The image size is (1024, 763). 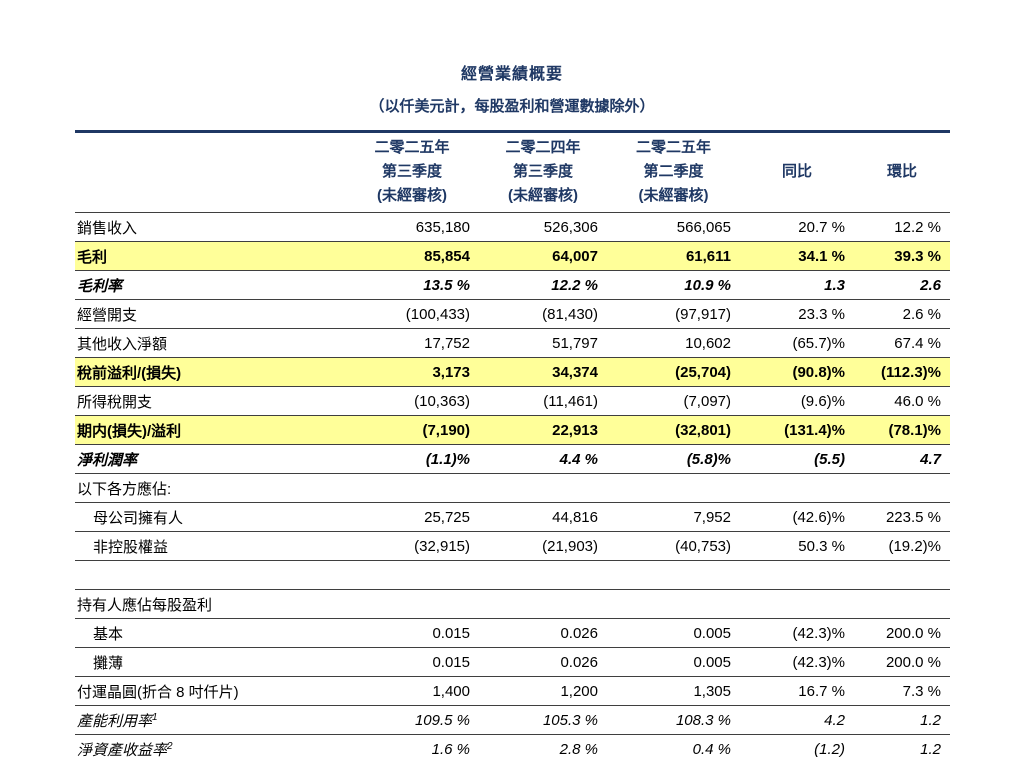 I want to click on table-row: 產能利用率1 109.5 % 105.3 % 108.3 % 4.2 1.2, so click(x=512, y=720).